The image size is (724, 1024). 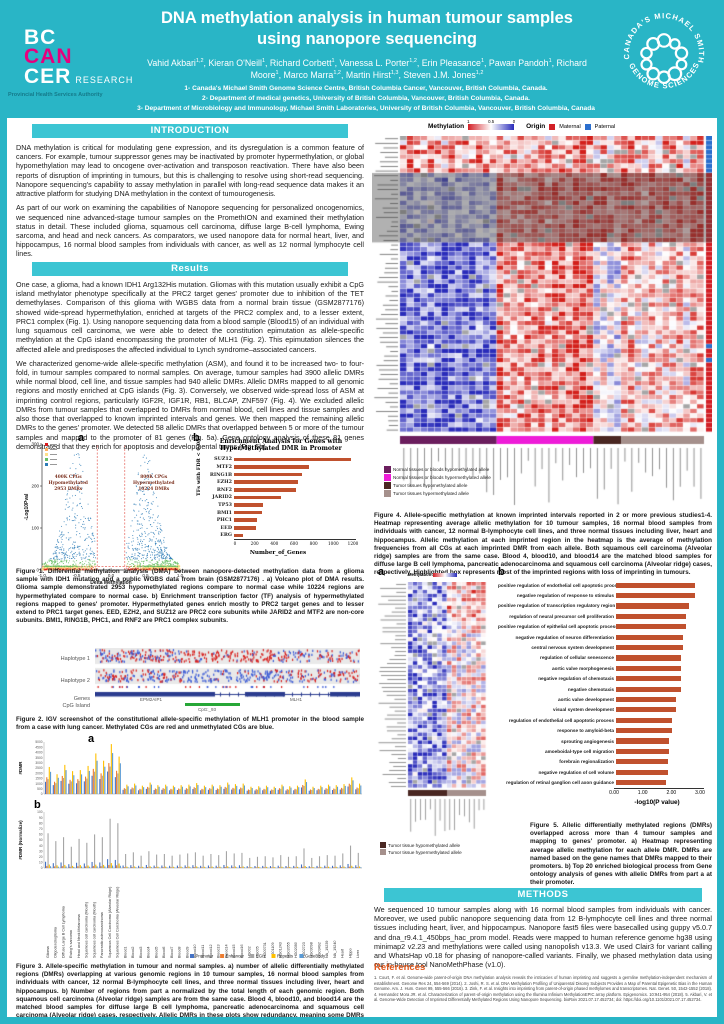 I want to click on gsc-logo-ring, so click(x=664, y=59).